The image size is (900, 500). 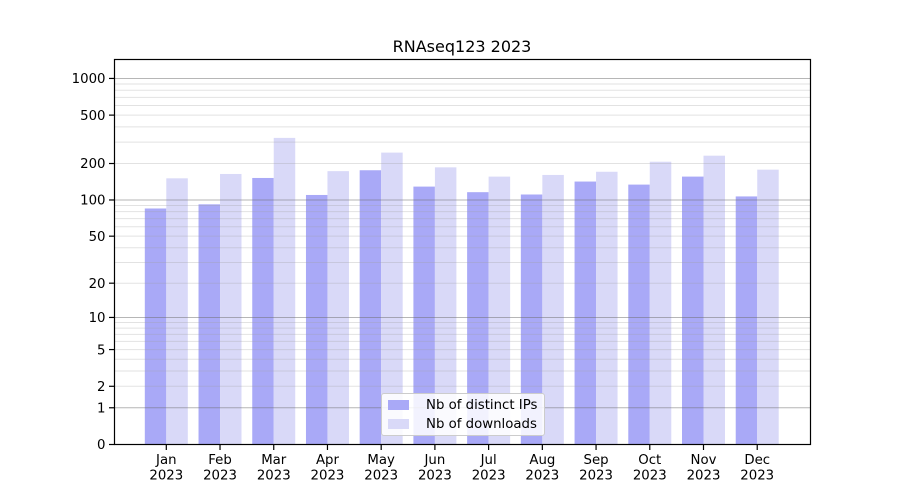 What do you see at coordinates (328, 460) in the screenshot?
I see `x-tick-label-month: Apr` at bounding box center [328, 460].